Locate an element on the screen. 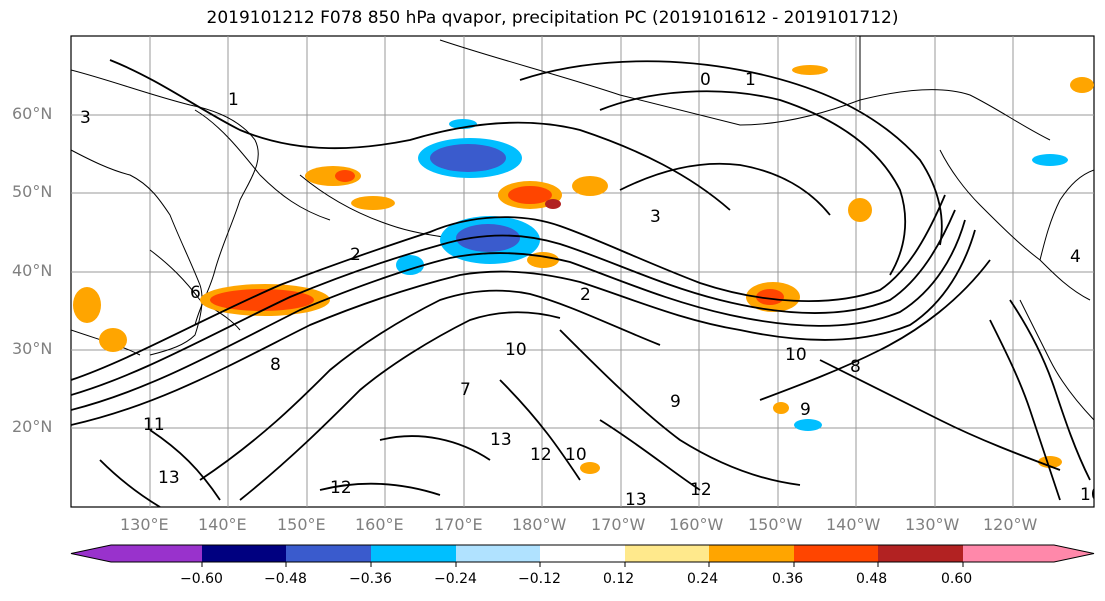 The width and height of the screenshot is (1105, 601). colorbar-tick-label: 0.36 is located at coordinates (788, 579).